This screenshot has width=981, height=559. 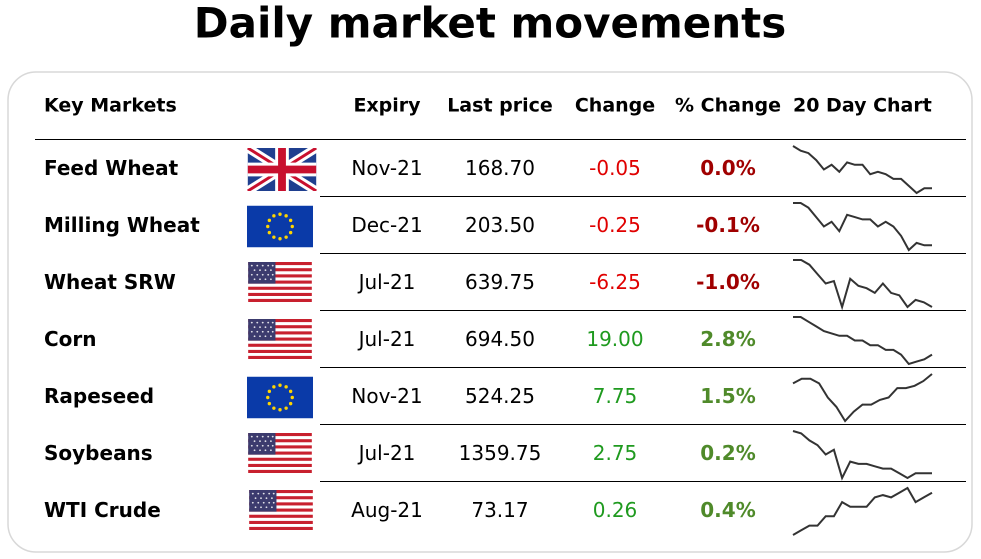 I want to click on last-price: 524.25, so click(x=500, y=396).